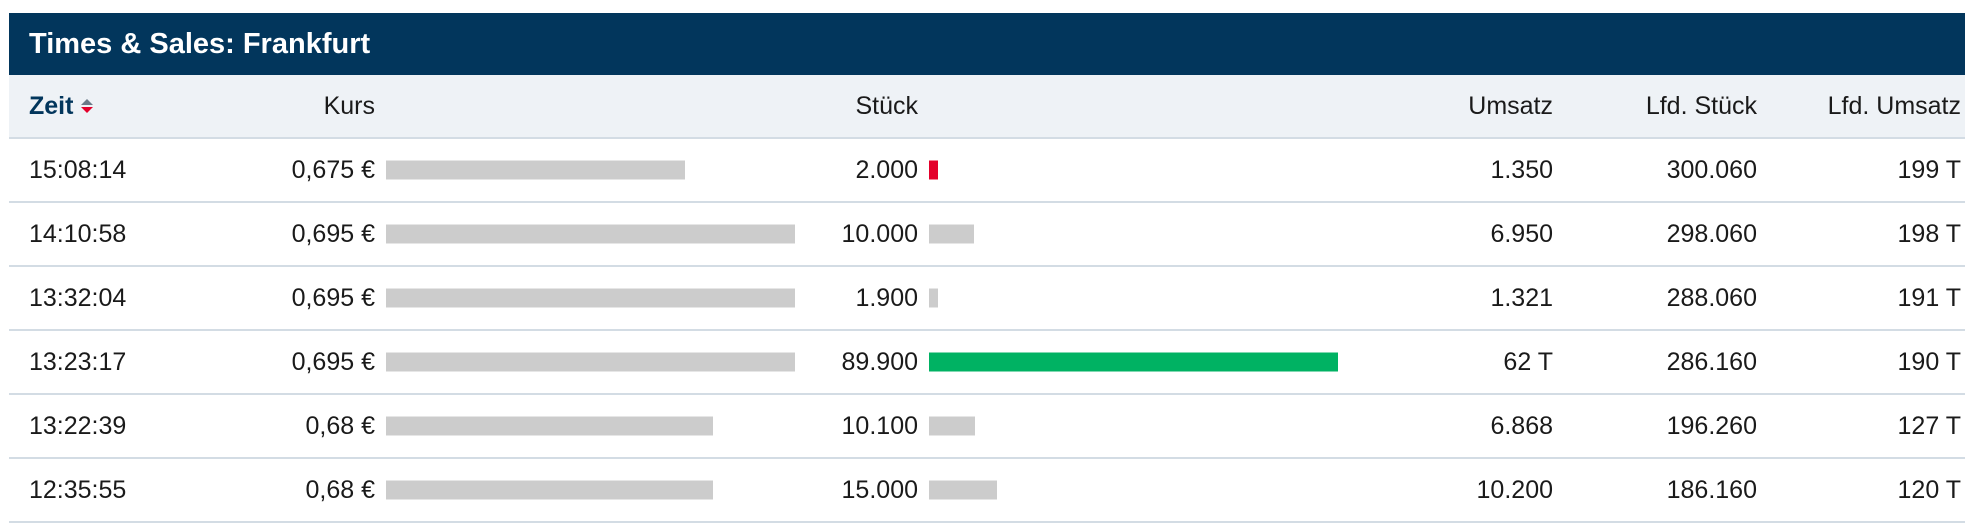 This screenshot has width=1965, height=525. What do you see at coordinates (879, 425) in the screenshot?
I see `cell-stueck: 10.100` at bounding box center [879, 425].